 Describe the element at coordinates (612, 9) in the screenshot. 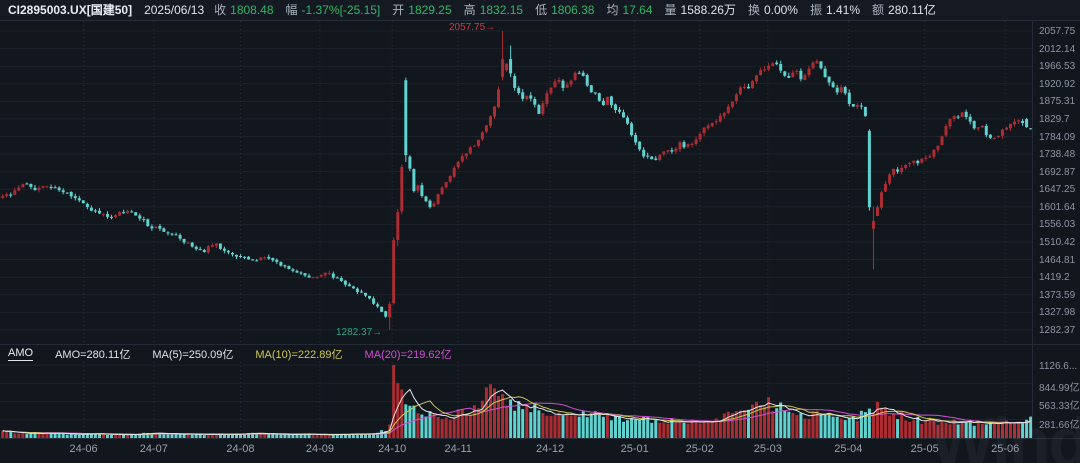

I see `field-label: 均` at that location.